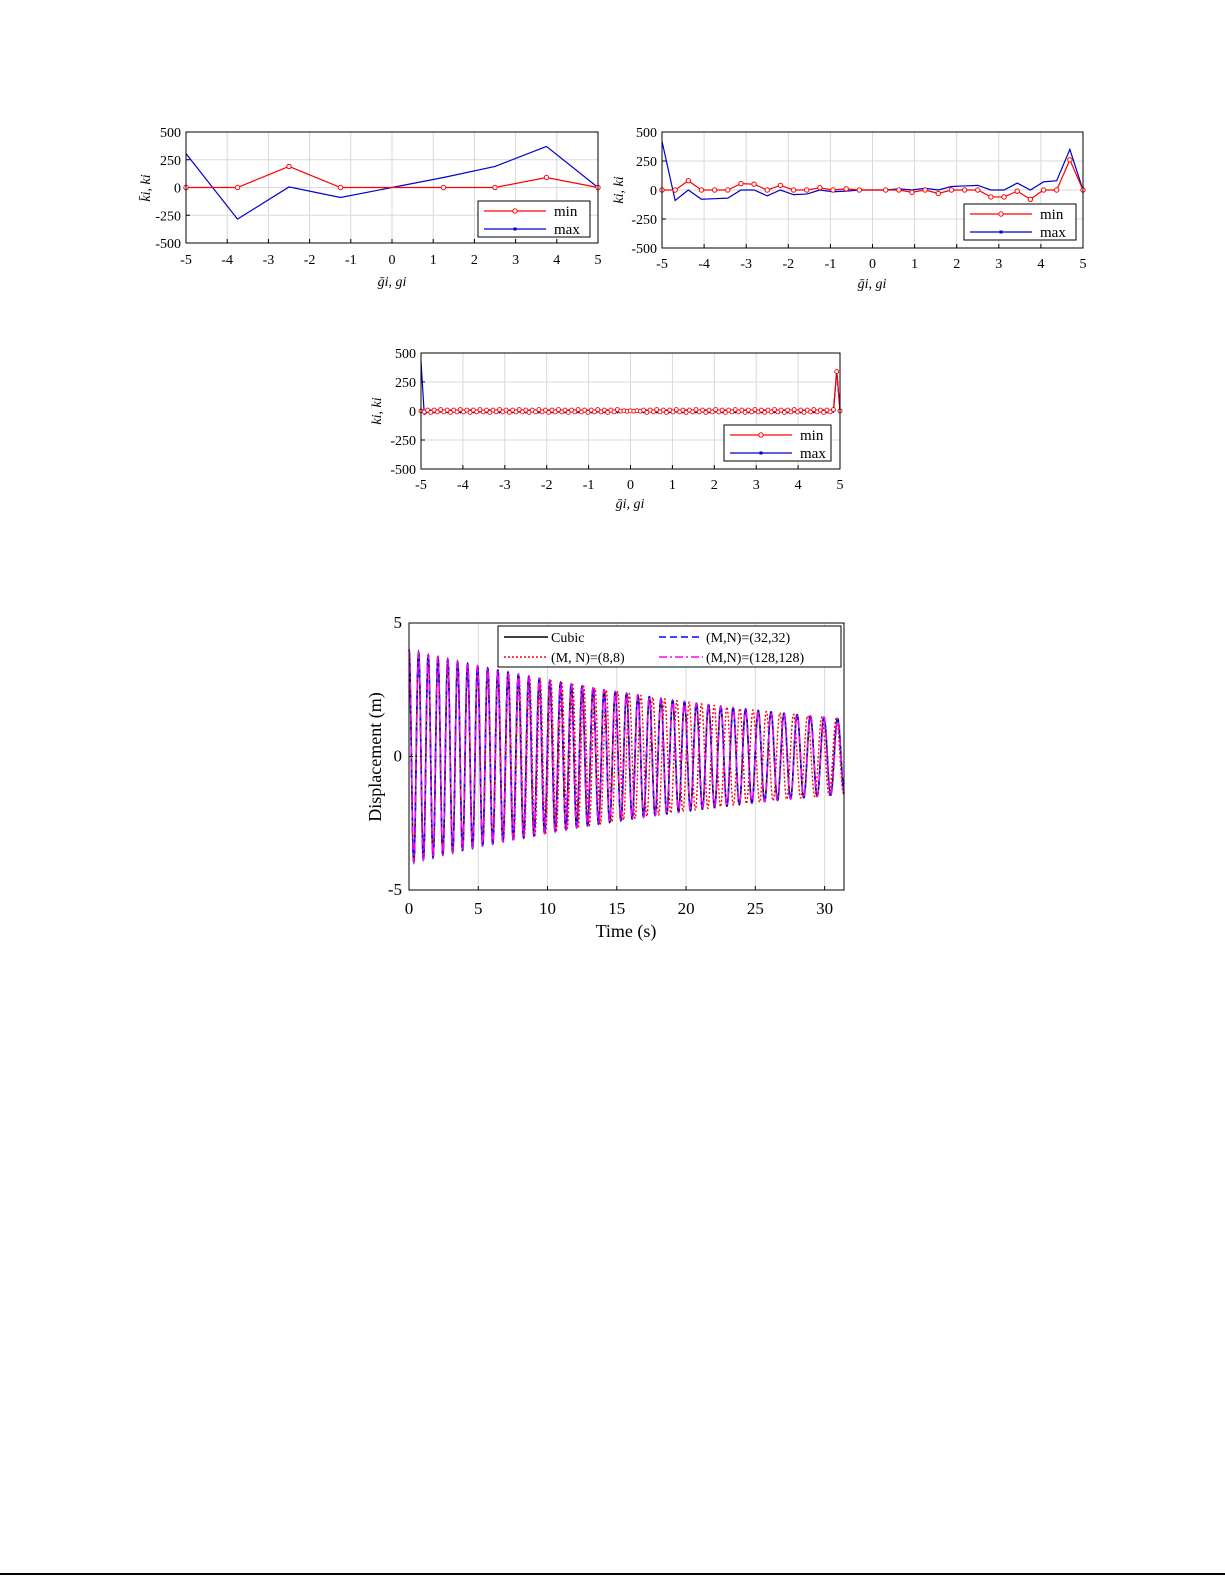 The image size is (1225, 1585). Describe the element at coordinates (395, 889) in the screenshot. I see `y-tick-label: -5` at that location.